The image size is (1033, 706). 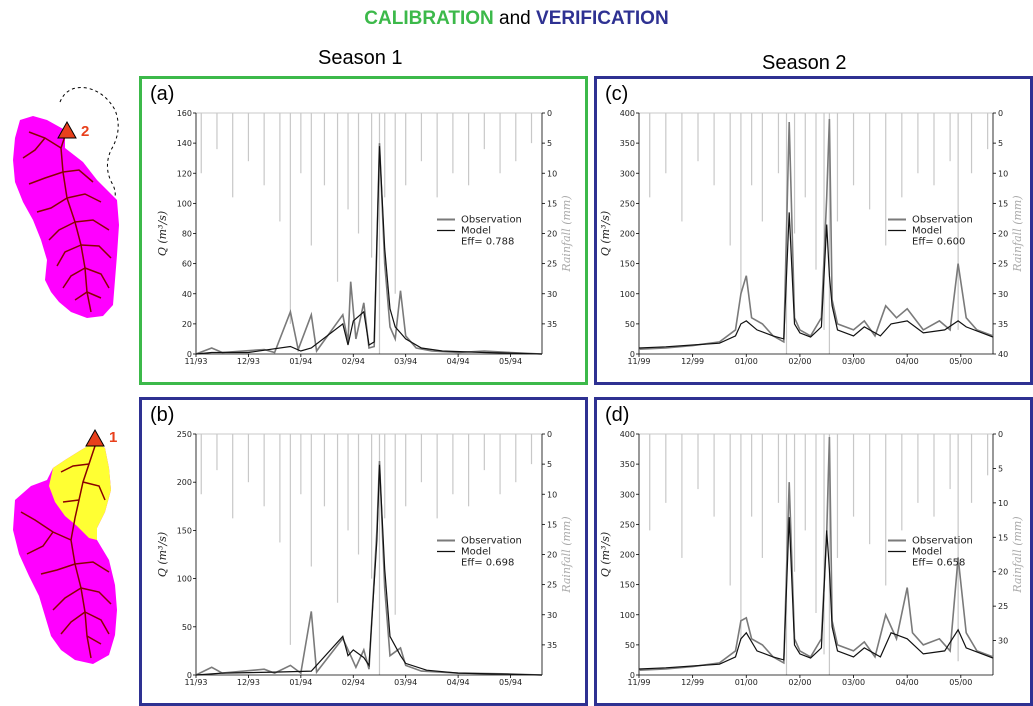 I want to click on panel-label: (c), so click(x=617, y=94).